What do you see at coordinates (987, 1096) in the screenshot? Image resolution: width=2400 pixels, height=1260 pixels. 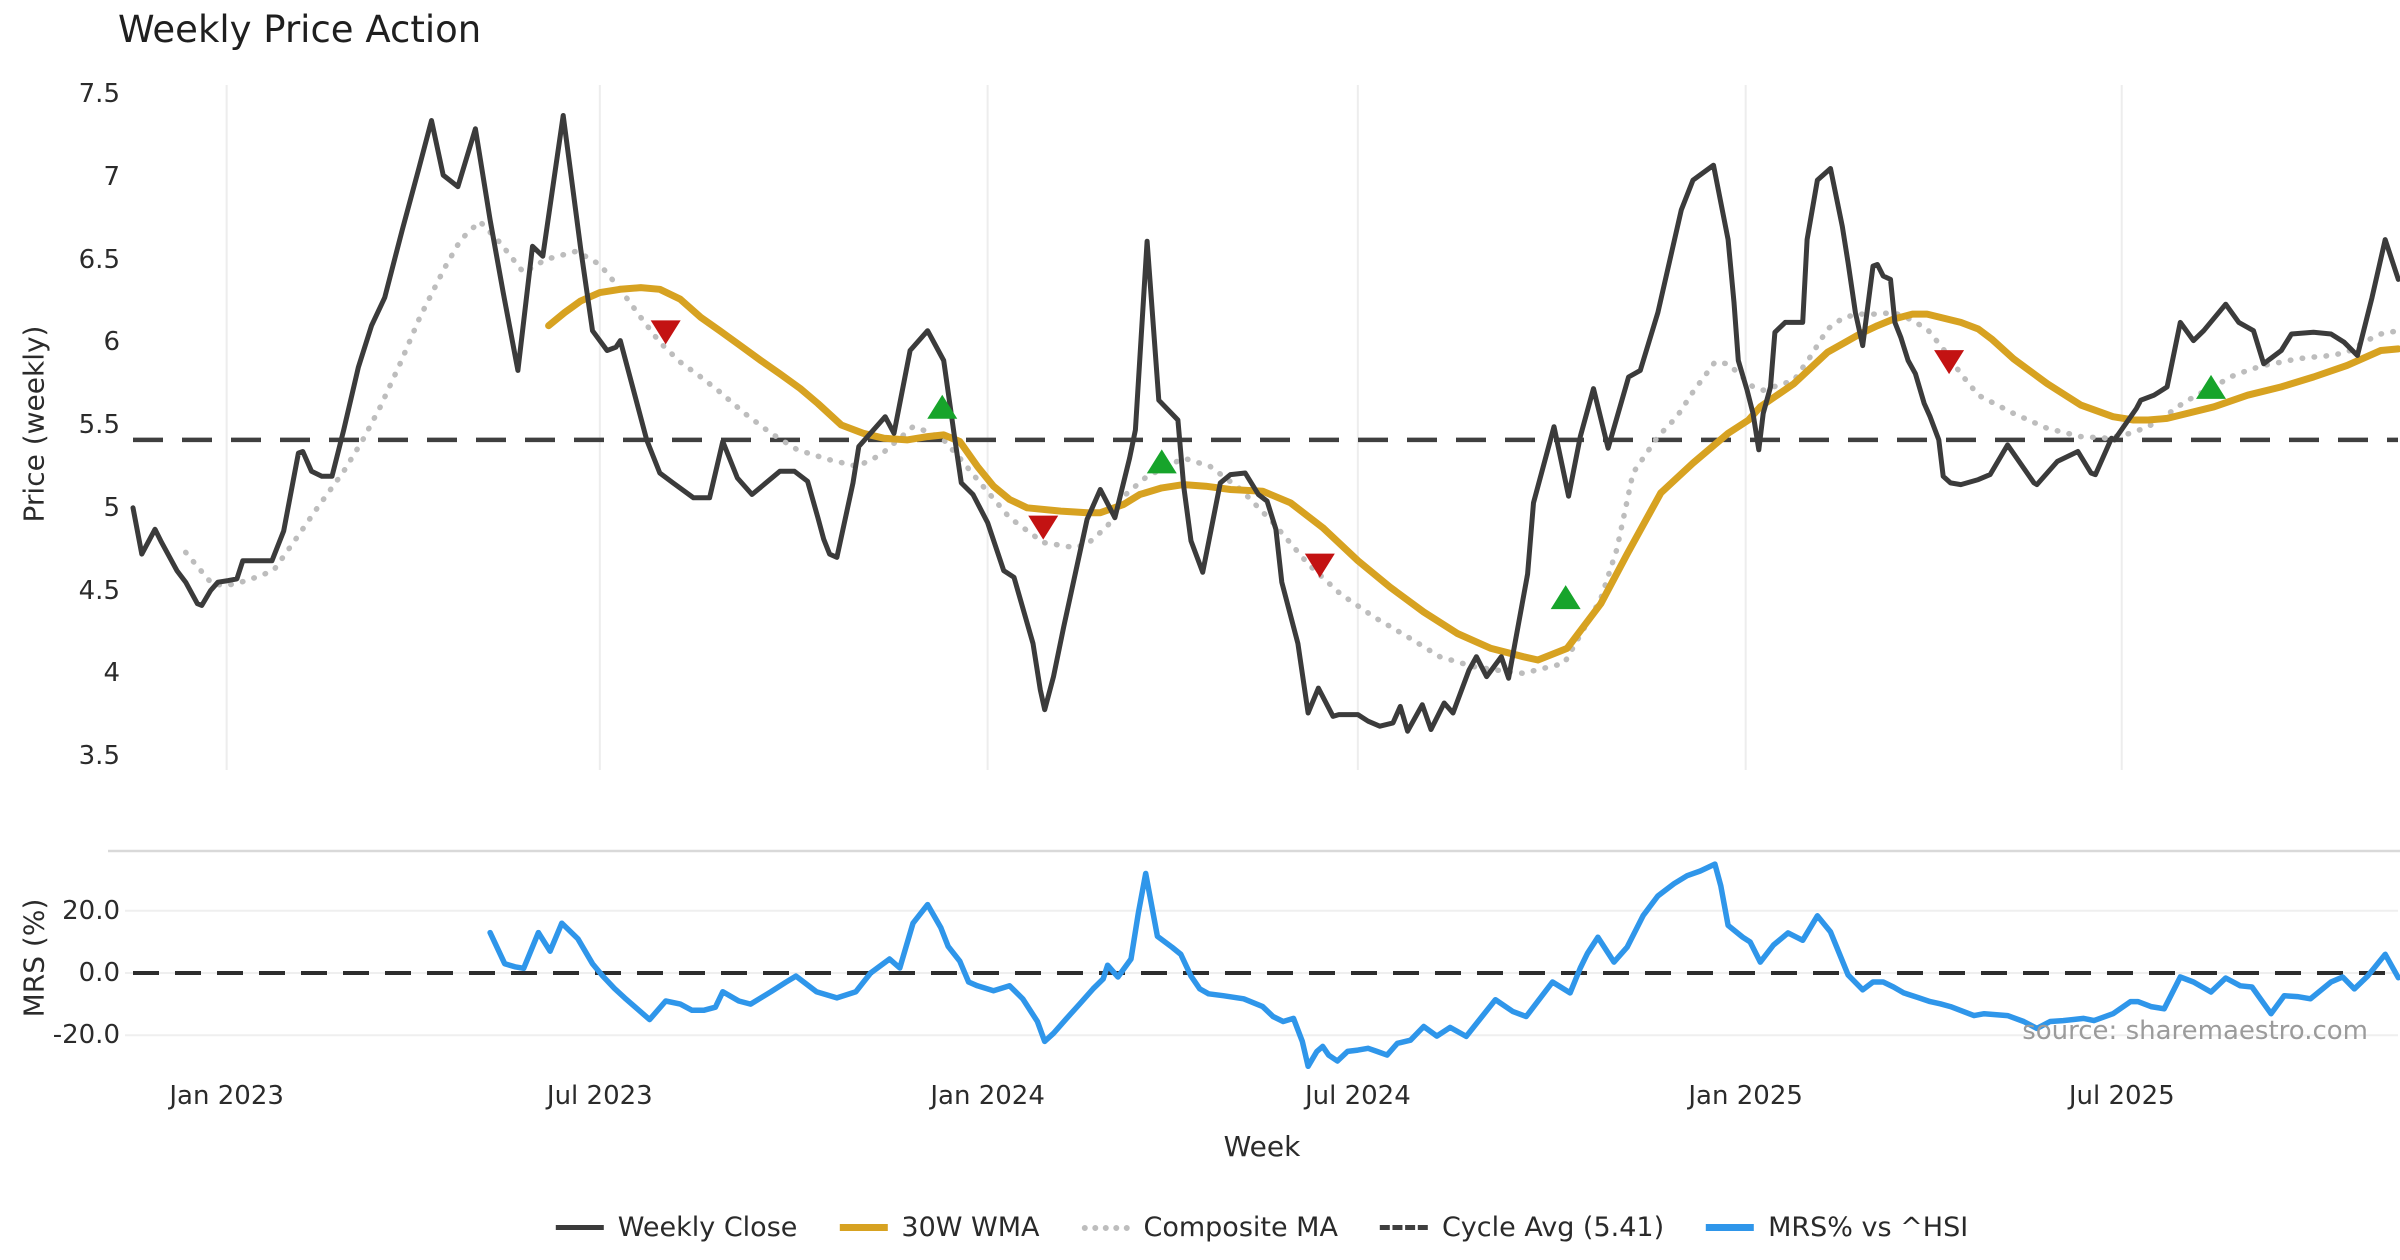 I see `x-tick-label: Jan 2024` at bounding box center [987, 1096].